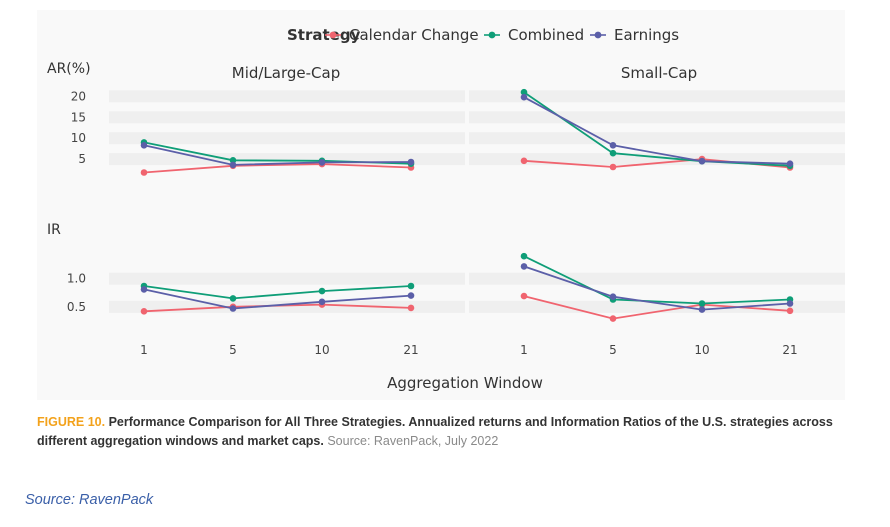  What do you see at coordinates (71, 422) in the screenshot?
I see `figure-label: FIGURE 10.` at bounding box center [71, 422].